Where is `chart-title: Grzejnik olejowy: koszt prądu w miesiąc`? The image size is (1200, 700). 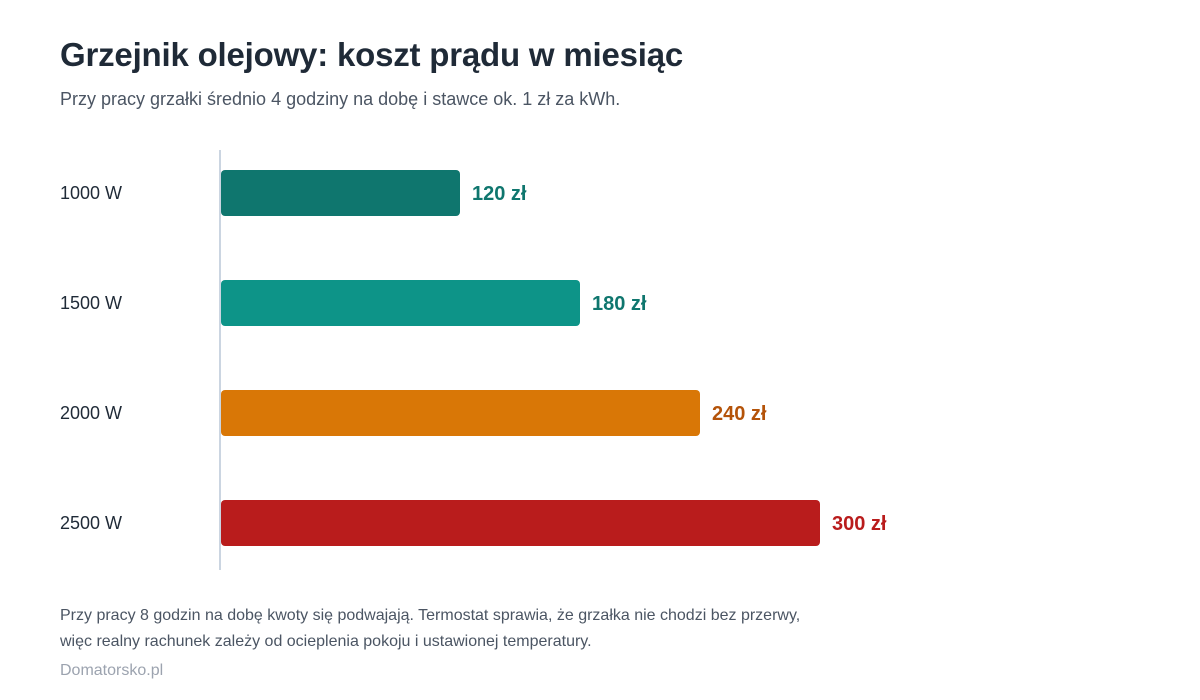
chart-title: Grzejnik olejowy: koszt prądu w miesiąc is located at coordinates (372, 54).